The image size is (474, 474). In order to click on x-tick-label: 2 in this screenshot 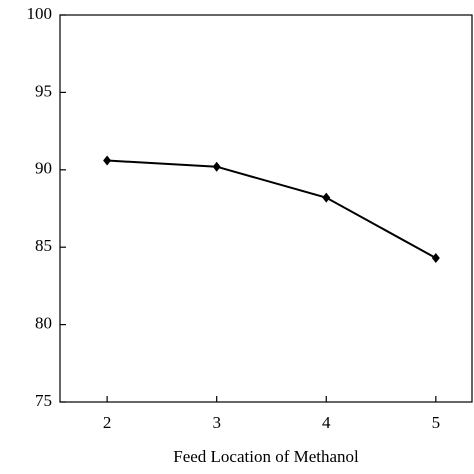, I will do `click(107, 422)`.